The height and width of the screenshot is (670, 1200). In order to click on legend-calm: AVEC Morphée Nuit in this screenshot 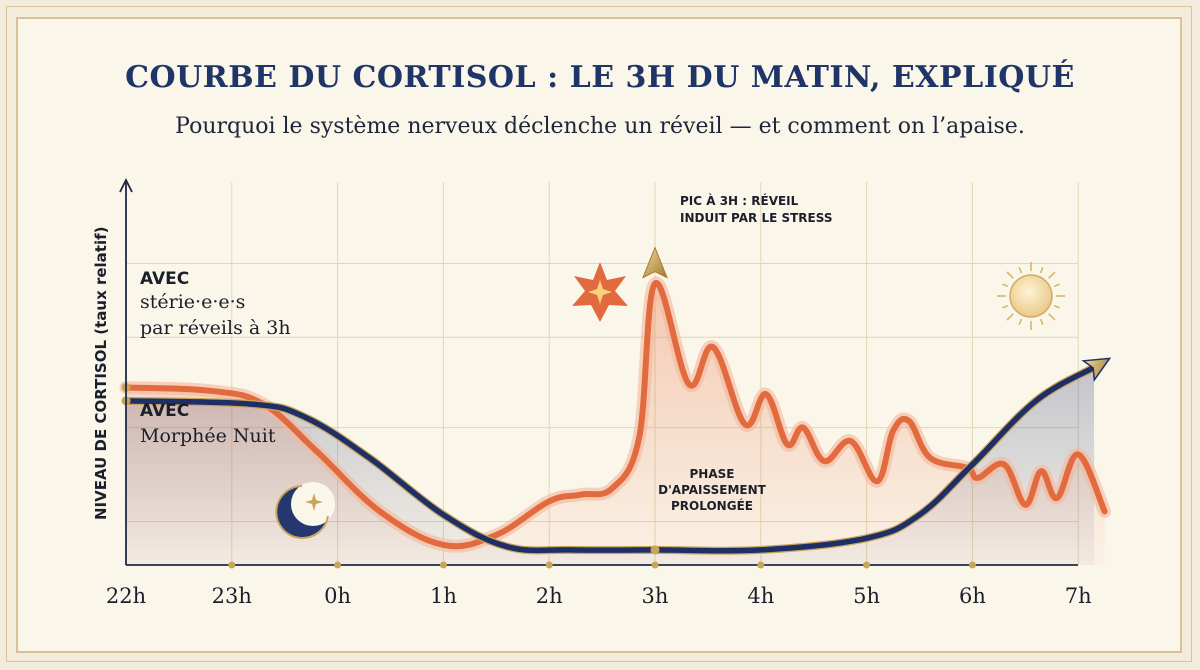, I will do `click(208, 424)`.